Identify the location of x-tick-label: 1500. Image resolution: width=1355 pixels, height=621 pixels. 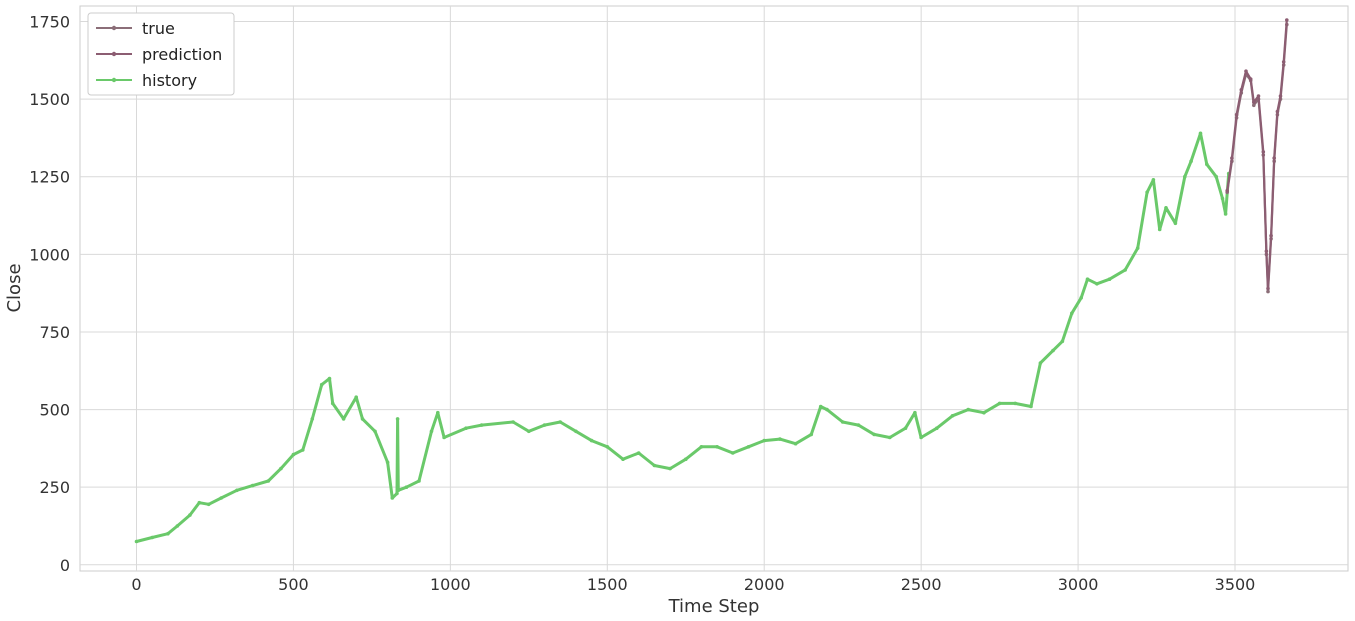
(607, 584).